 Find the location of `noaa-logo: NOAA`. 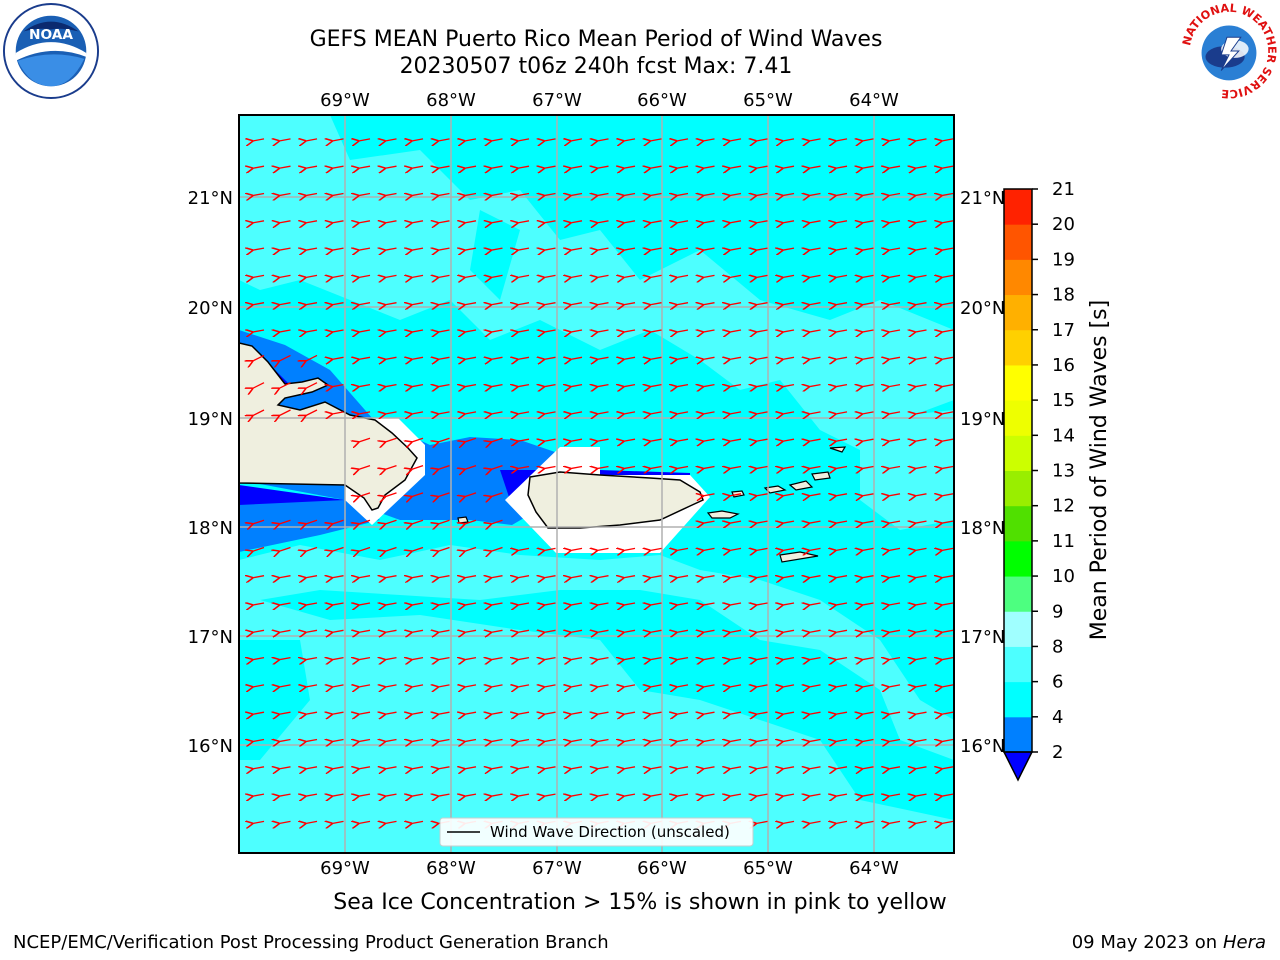

noaa-logo: NOAA is located at coordinates (51, 51).